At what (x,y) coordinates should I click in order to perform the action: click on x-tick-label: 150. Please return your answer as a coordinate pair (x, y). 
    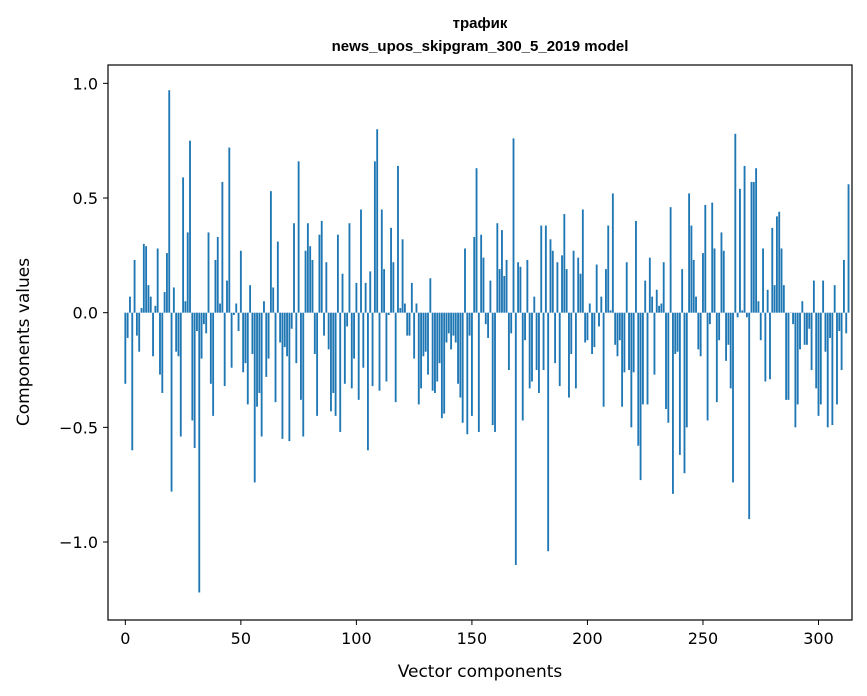
    Looking at the image, I should click on (472, 638).